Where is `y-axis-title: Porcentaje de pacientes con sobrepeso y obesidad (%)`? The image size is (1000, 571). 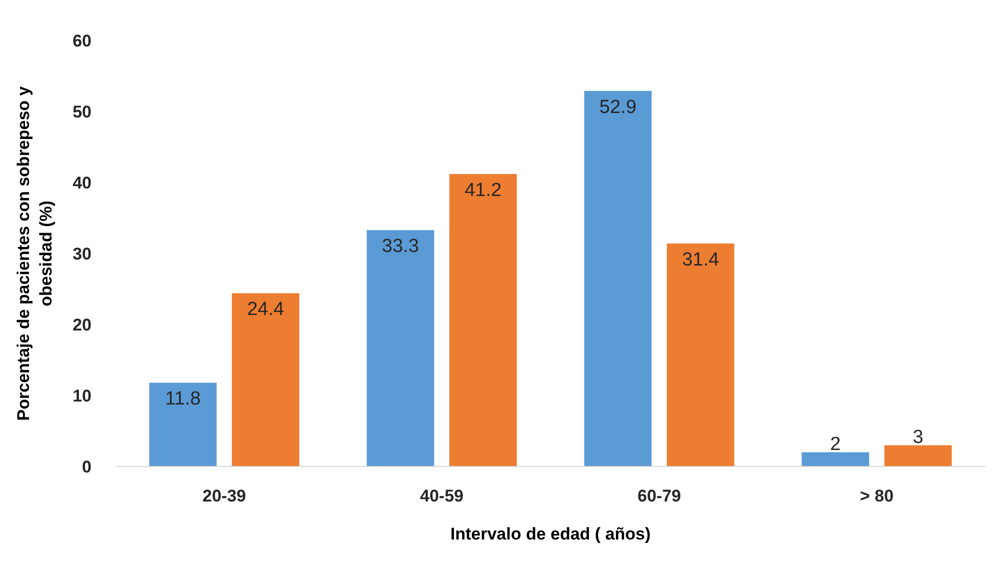 y-axis-title: Porcentaje de pacientes con sobrepeso y obesidad (%) is located at coordinates (35, 253).